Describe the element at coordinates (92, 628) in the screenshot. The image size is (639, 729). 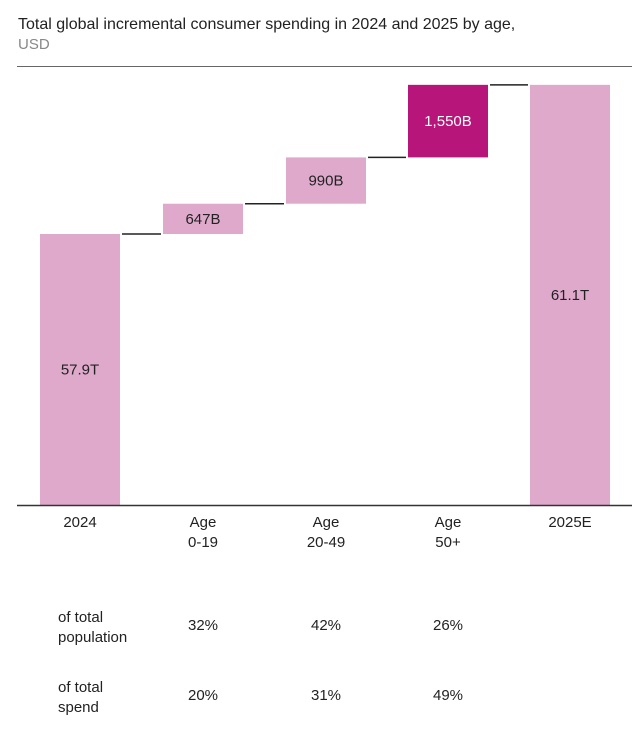
I see `row-label-population: of total population` at that location.